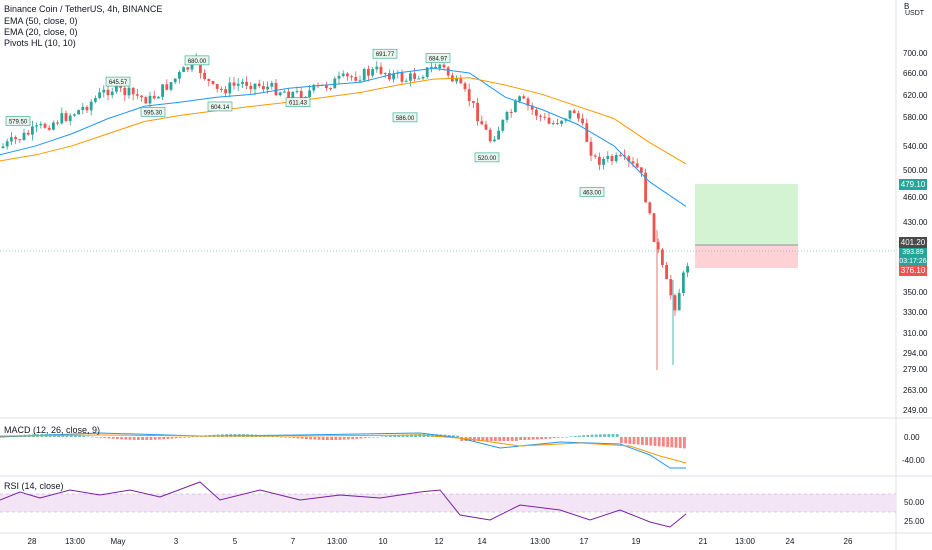 Image resolution: width=932 pixels, height=550 pixels. I want to click on price-axis-tick: 430.00, so click(915, 222).